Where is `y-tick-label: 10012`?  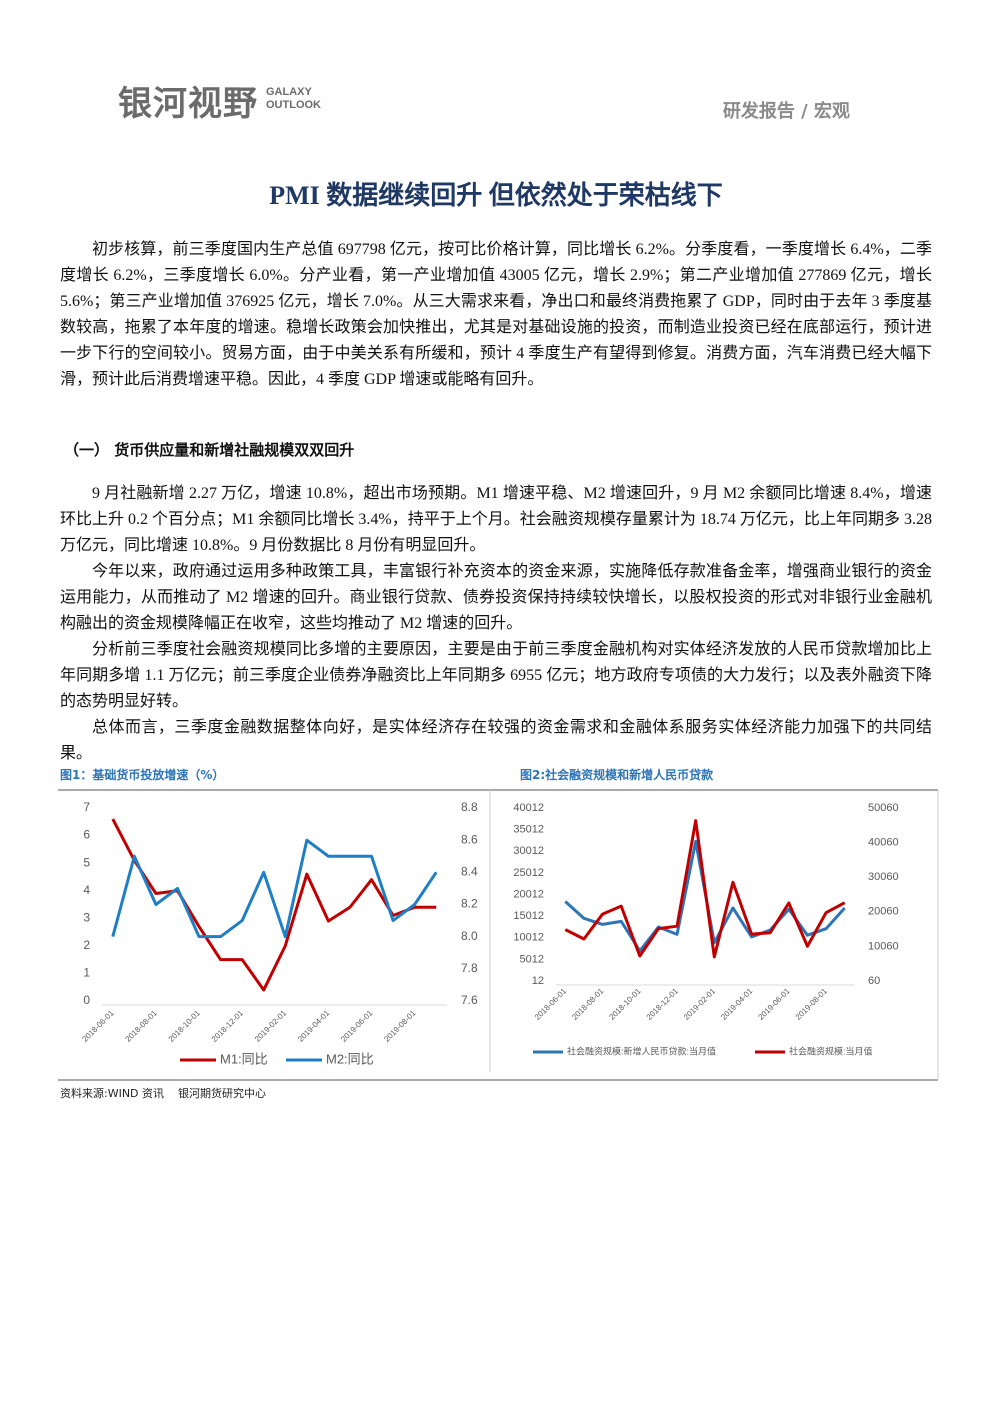 y-tick-label: 10012 is located at coordinates (528, 938).